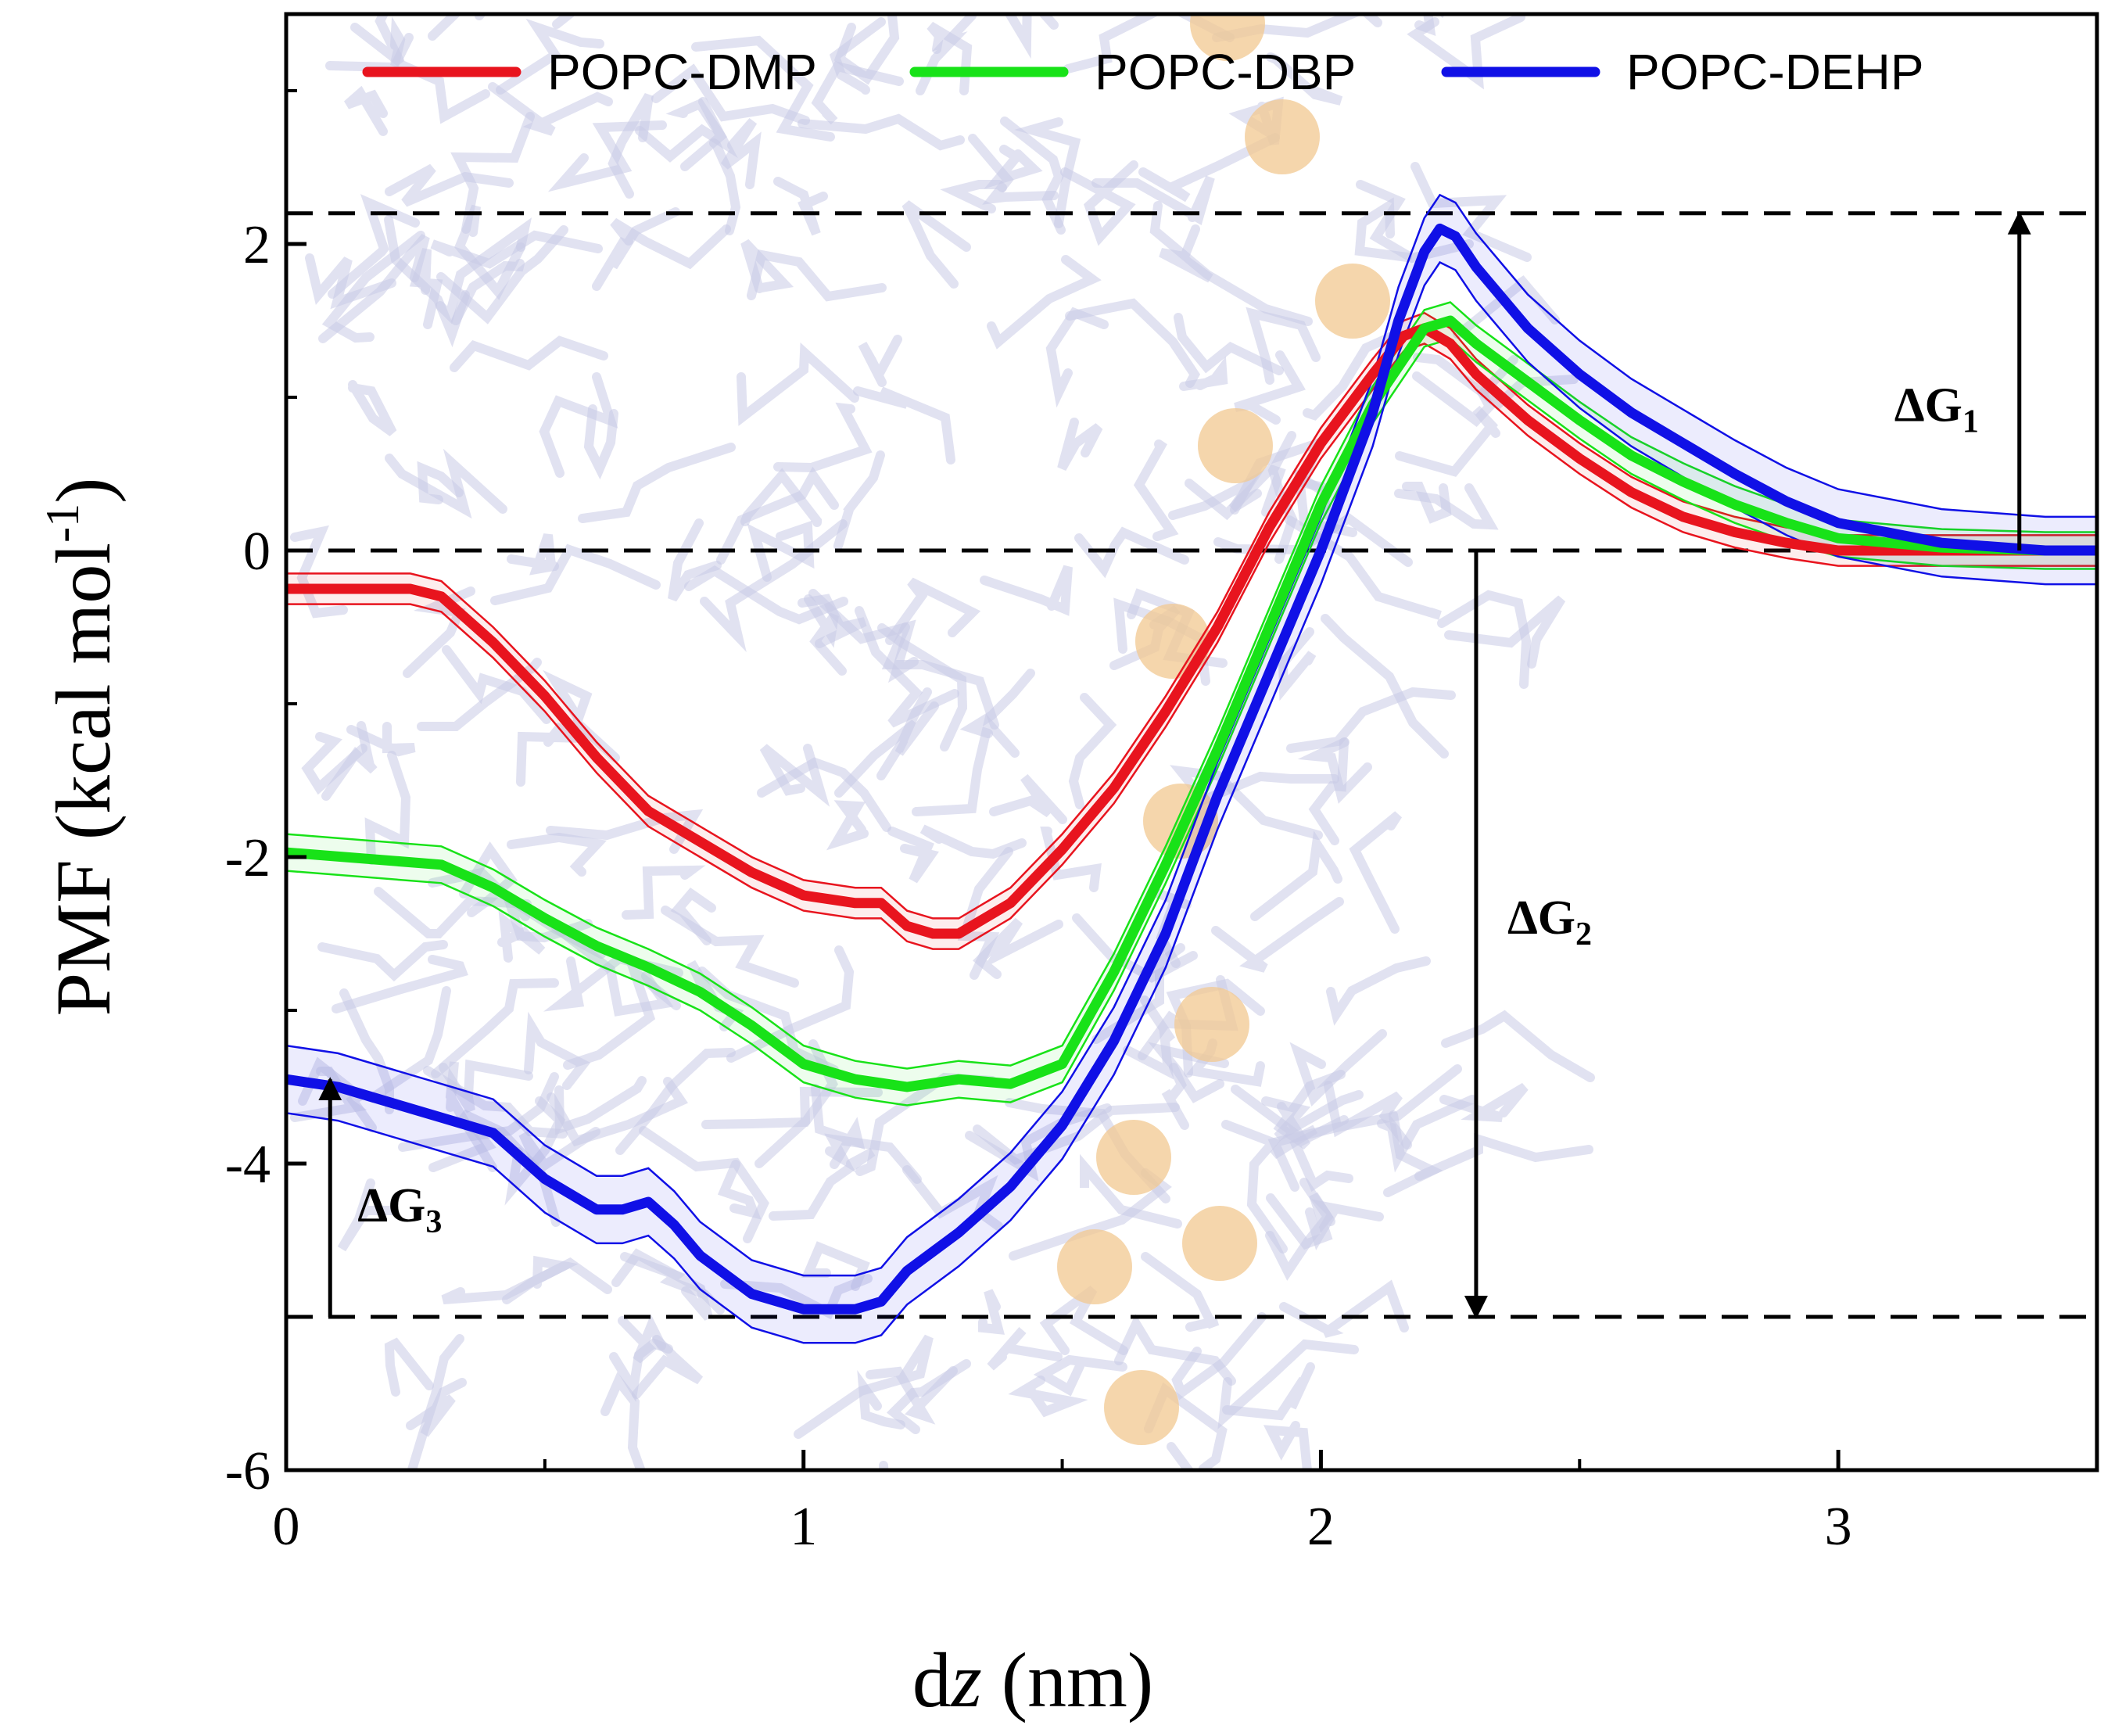  Describe the element at coordinates (257, 552) in the screenshot. I see `y-tick-label: 0` at that location.